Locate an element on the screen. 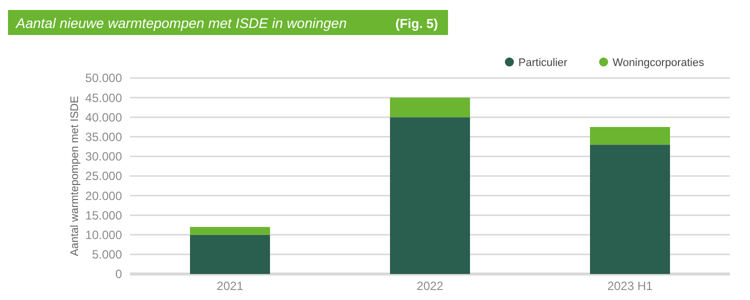 The width and height of the screenshot is (750, 300). y-tick-label: 30.000 is located at coordinates (103, 157).